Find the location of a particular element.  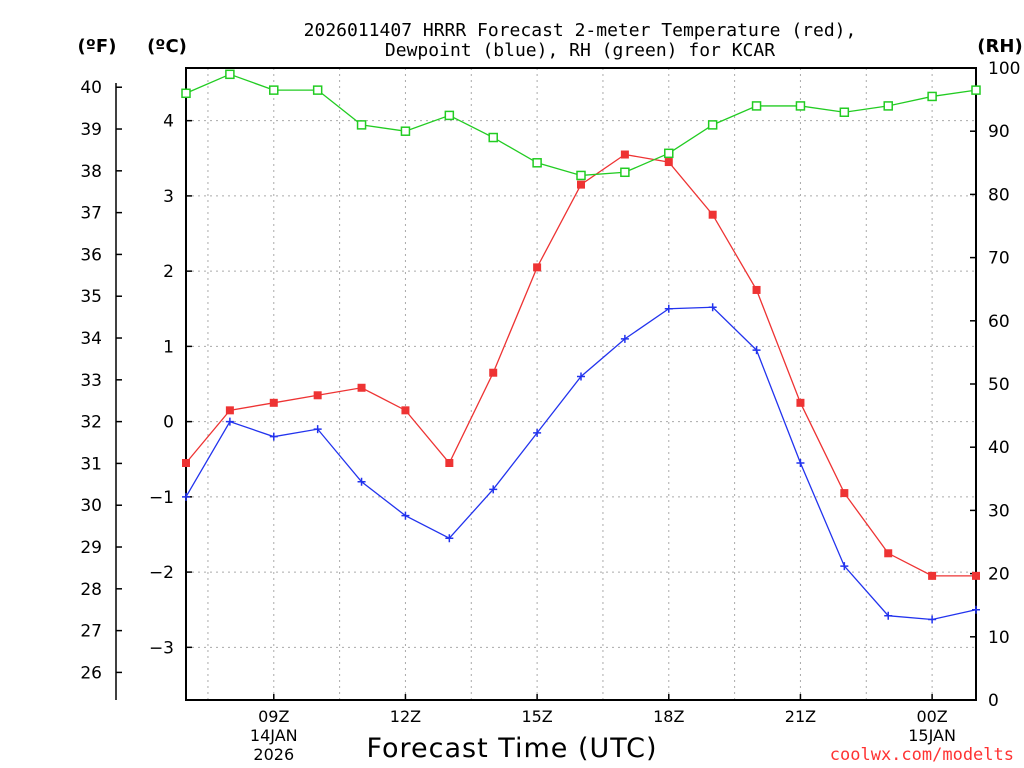

fahrenheit-tick-label: 30 is located at coordinates (91, 506).